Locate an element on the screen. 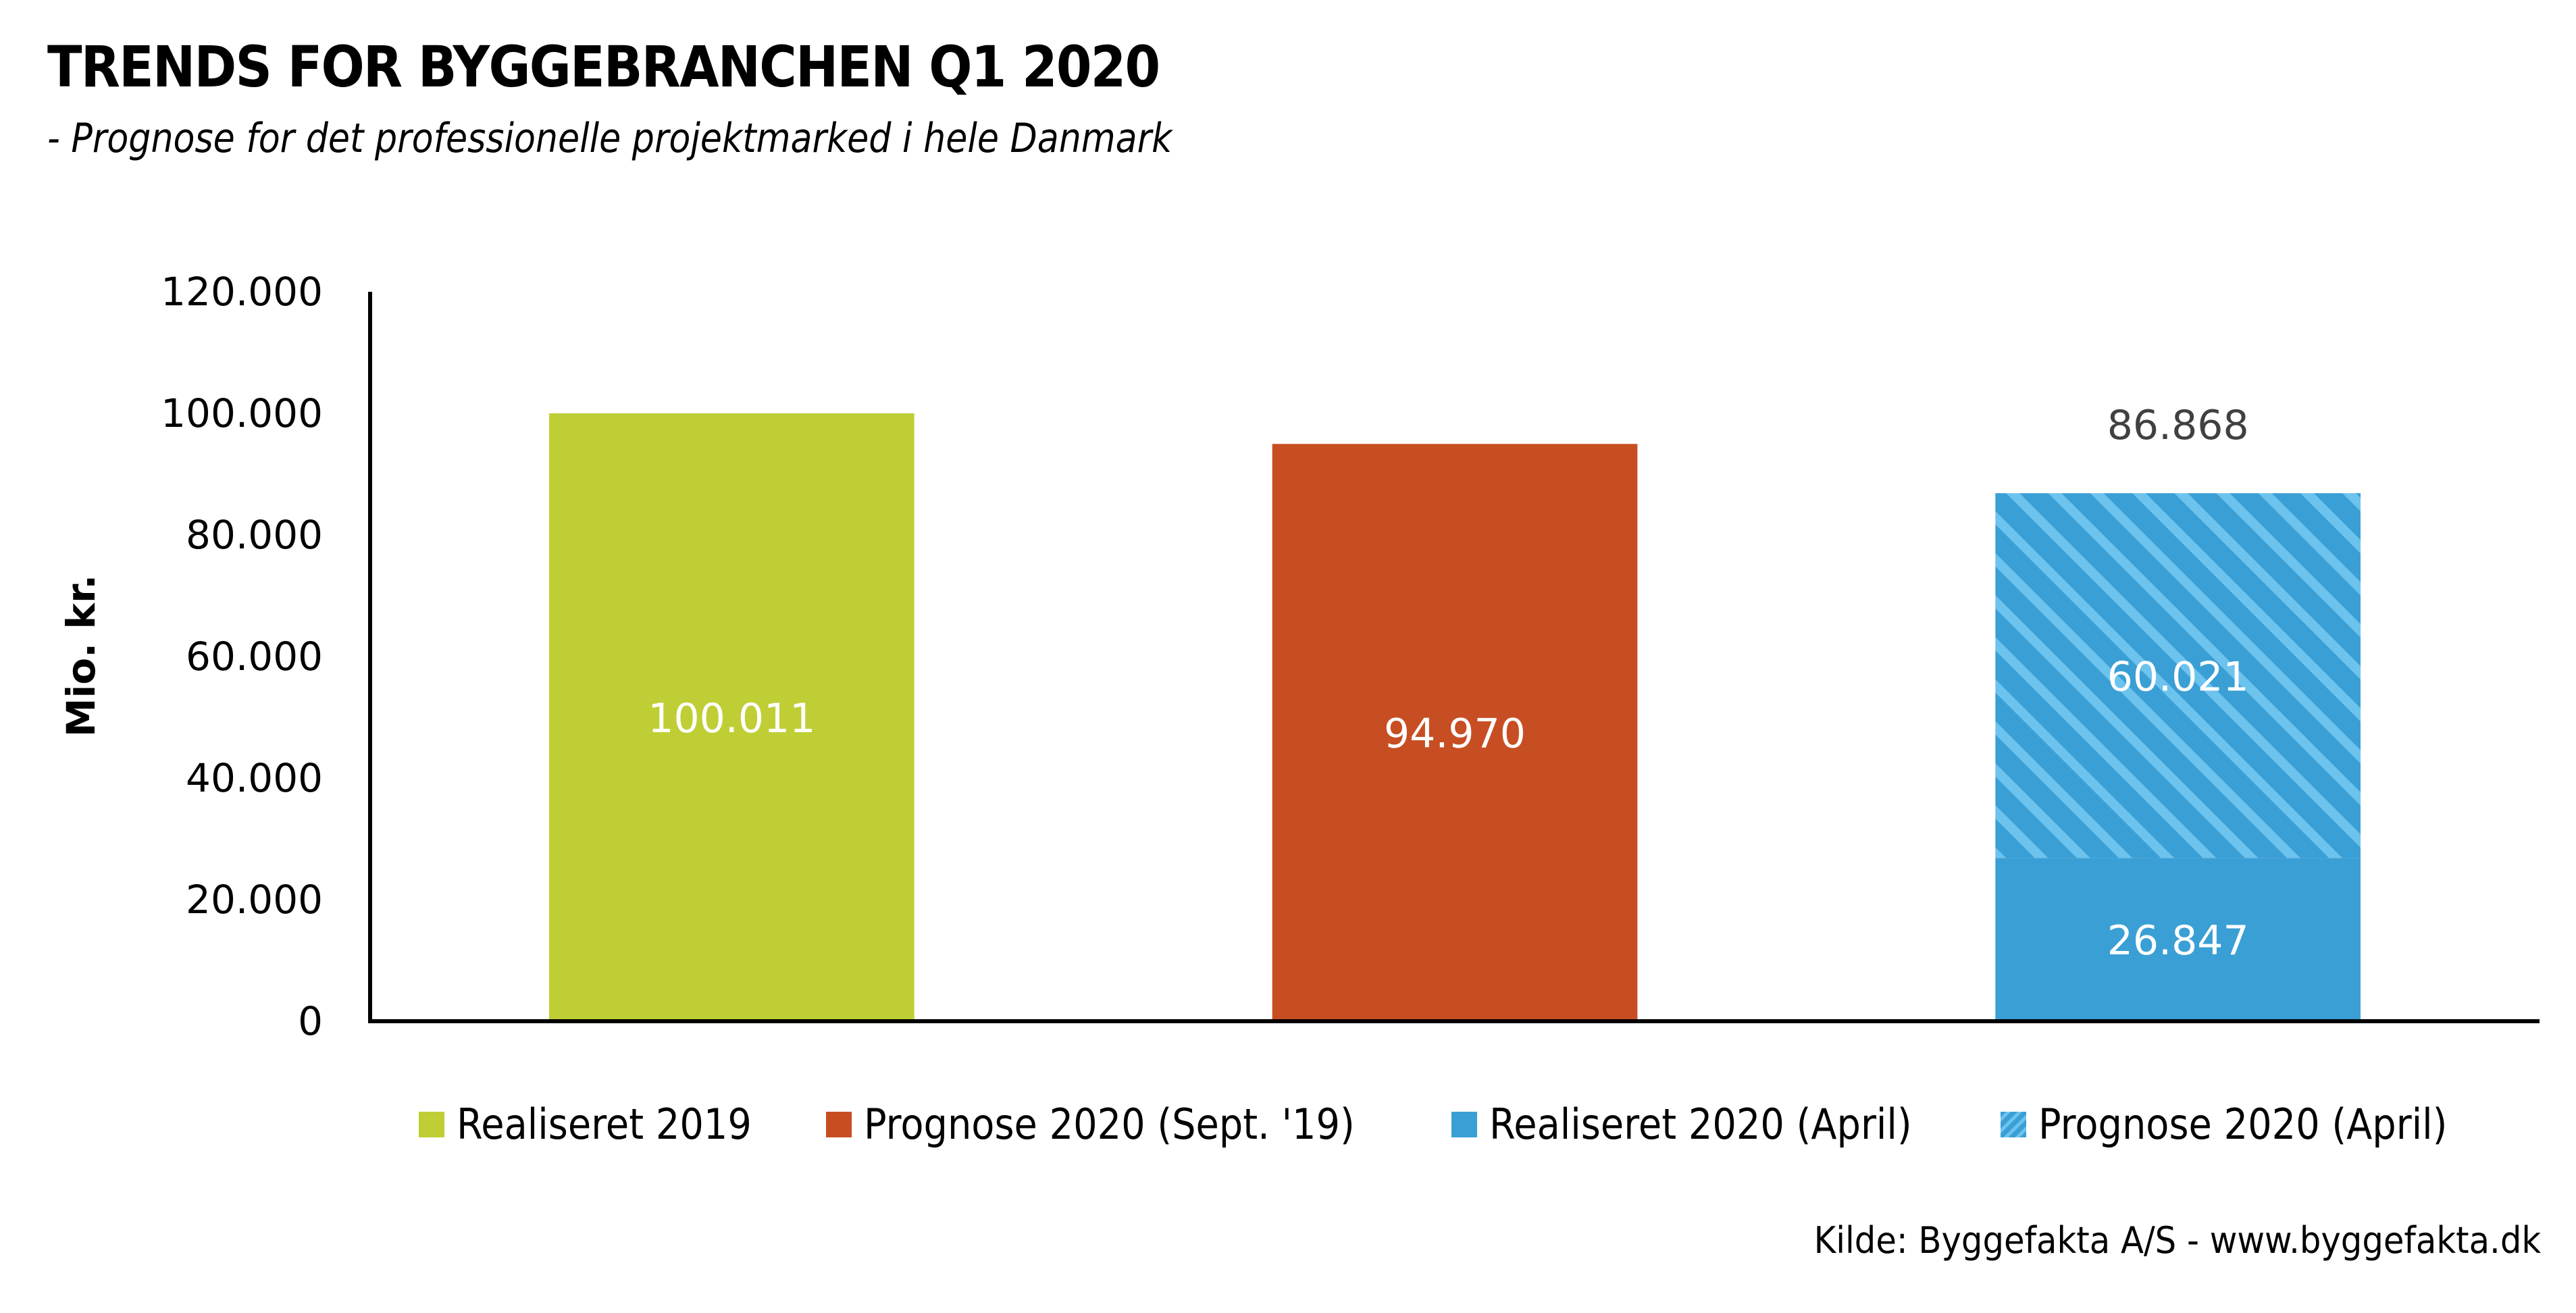  legend-item: Realiseret 2020 (April) is located at coordinates (1705, 1124).